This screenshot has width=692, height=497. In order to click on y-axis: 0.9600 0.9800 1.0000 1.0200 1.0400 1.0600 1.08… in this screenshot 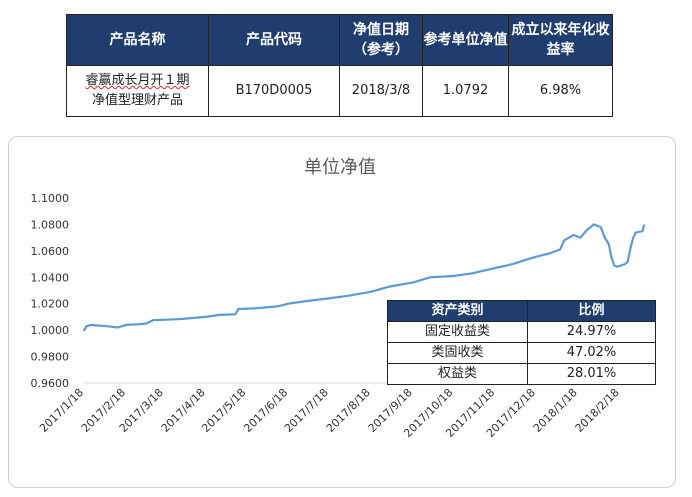, I will do `click(50, 291)`.